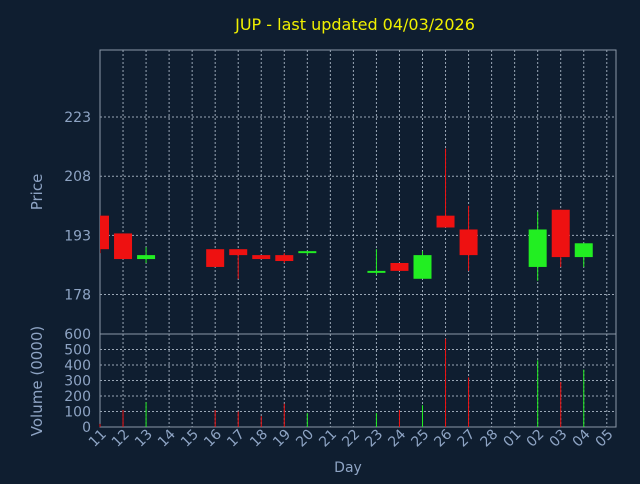 The image size is (640, 484). Describe the element at coordinates (582, 438) in the screenshot. I see `x-tick-label: 04` at that location.